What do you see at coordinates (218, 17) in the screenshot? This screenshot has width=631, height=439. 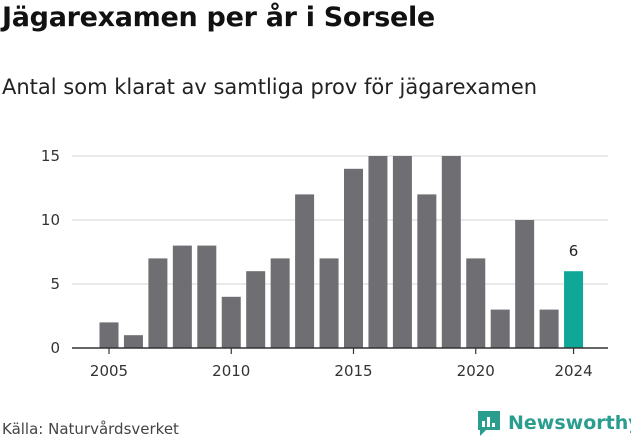 I see `chart-title: Jägarexamen per år i Sorsele` at bounding box center [218, 17].